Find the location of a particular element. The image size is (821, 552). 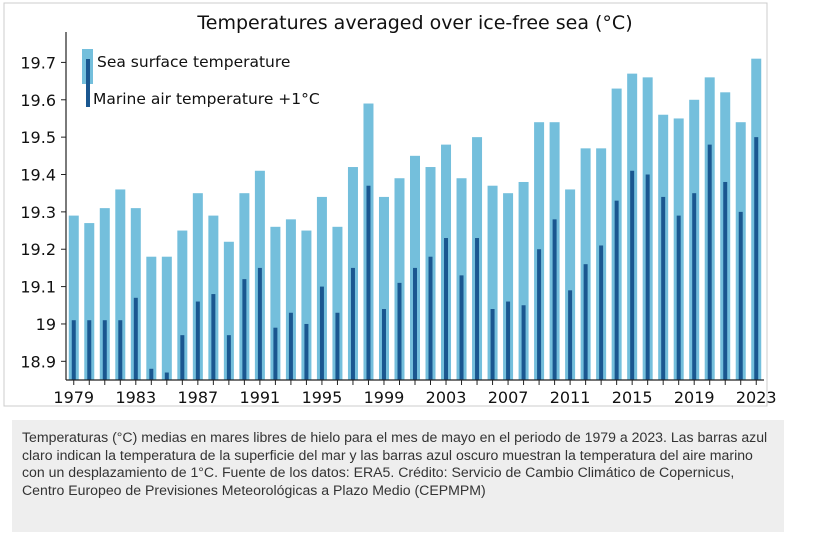

bar-mat-2010 is located at coordinates (554, 299).